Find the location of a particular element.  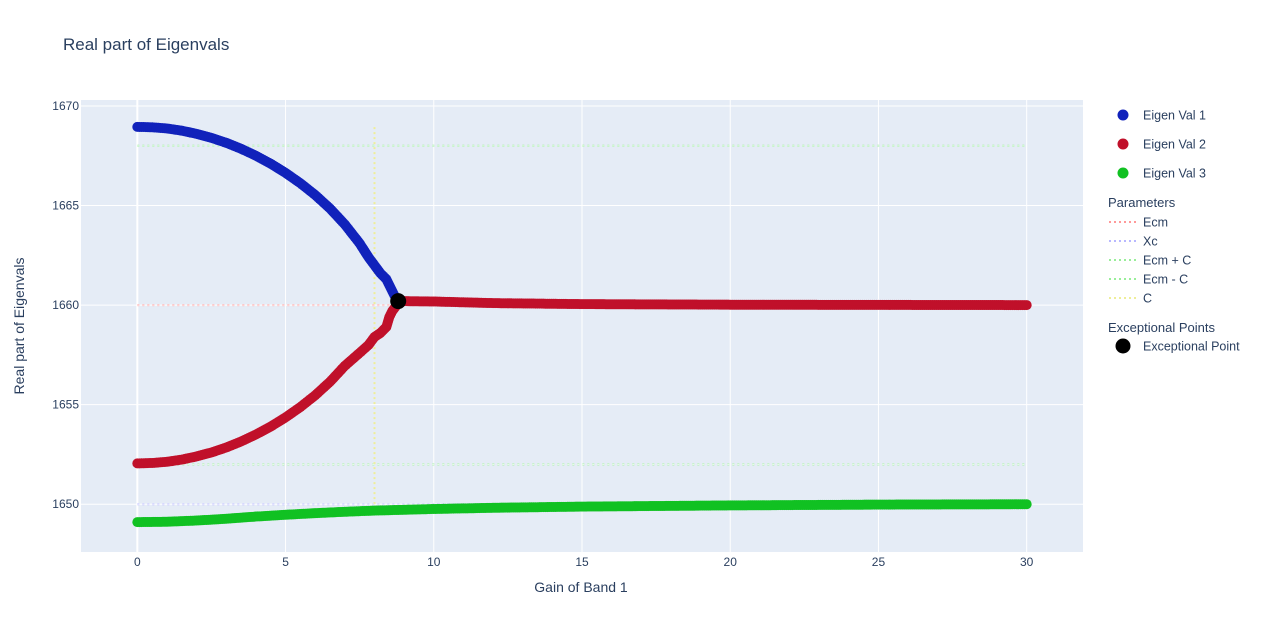

legend-item-parameter: C is located at coordinates (1130, 299).